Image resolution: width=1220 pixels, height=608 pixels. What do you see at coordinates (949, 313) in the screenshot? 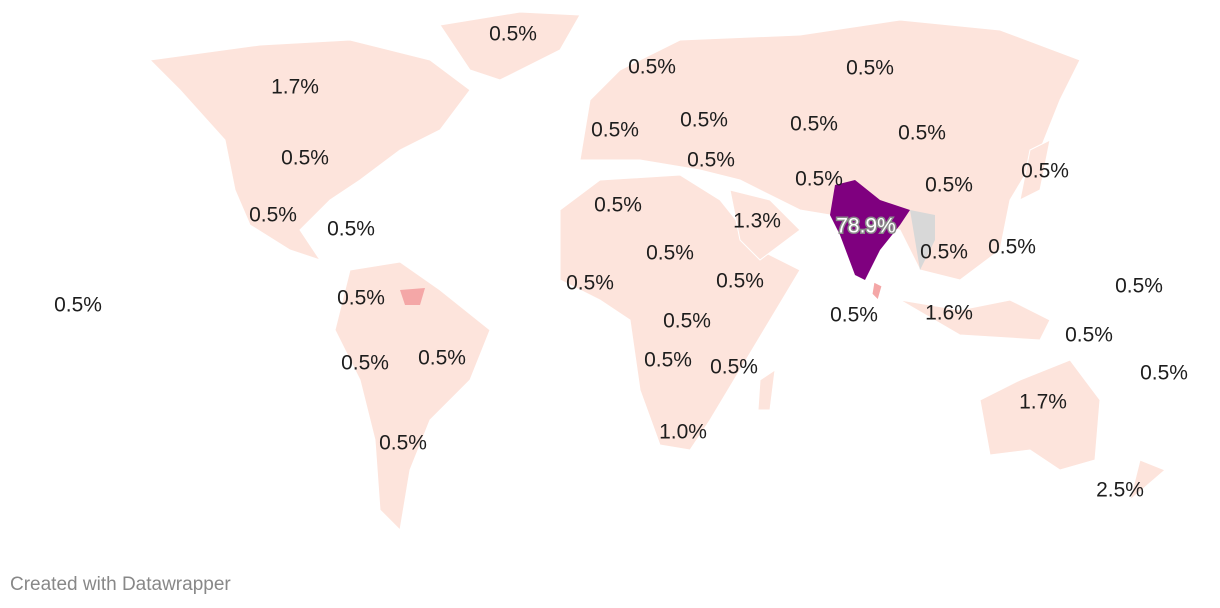
I see `region-label: 1.6%` at bounding box center [949, 313].